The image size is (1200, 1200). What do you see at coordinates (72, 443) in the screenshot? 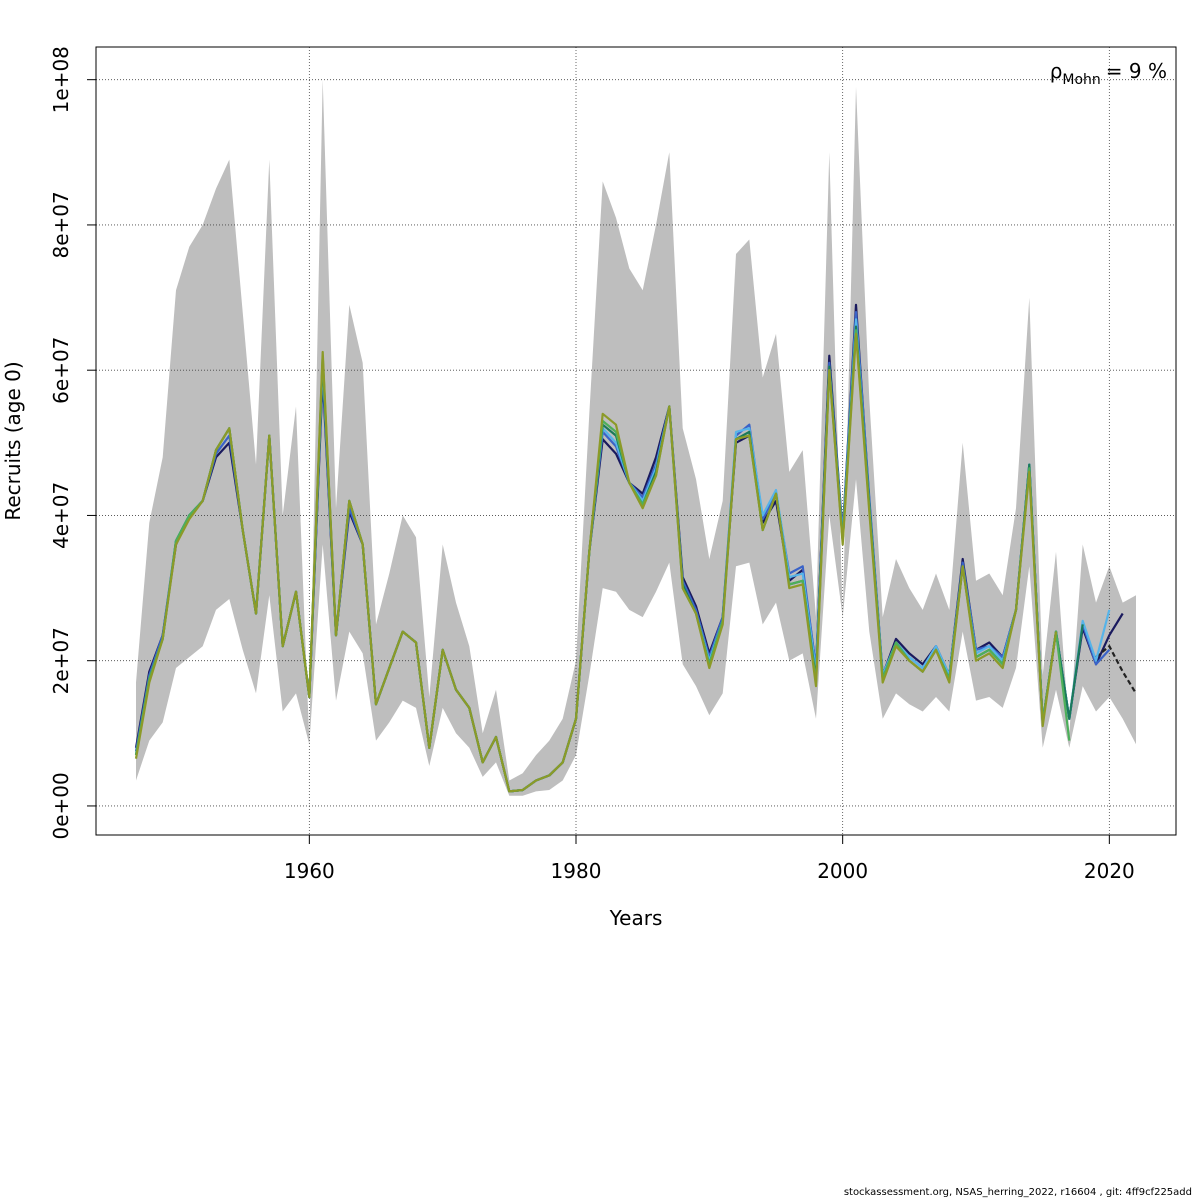
I see `y-axis-ticks: 0e+00 2e+07 4e+07 6e+07 8e+07 1e+08` at bounding box center [72, 443].